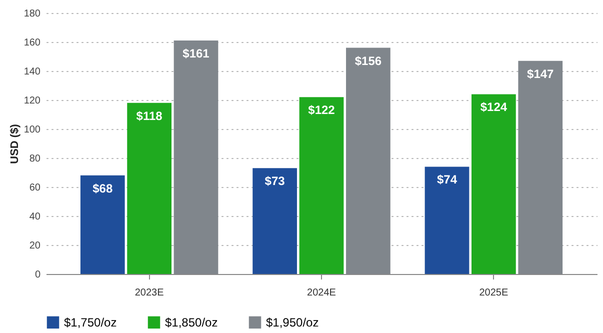 Image resolution: width=603 pixels, height=333 pixels. I want to click on y-tick-label: 0, so click(37, 275).